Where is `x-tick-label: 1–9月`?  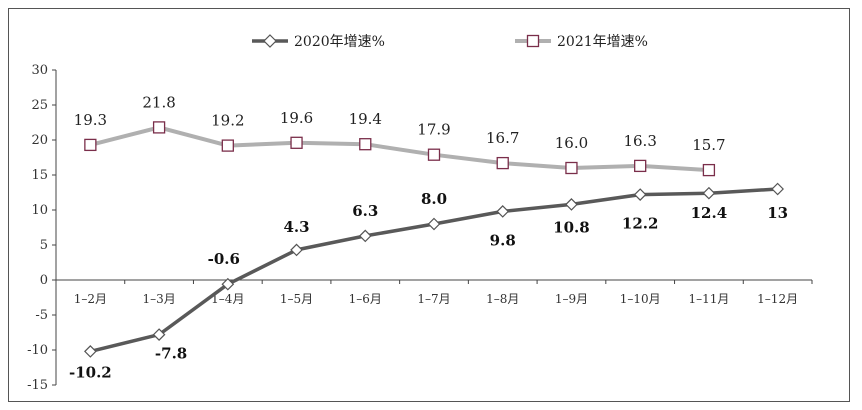
x-tick-label: 1–9月 is located at coordinates (571, 299).